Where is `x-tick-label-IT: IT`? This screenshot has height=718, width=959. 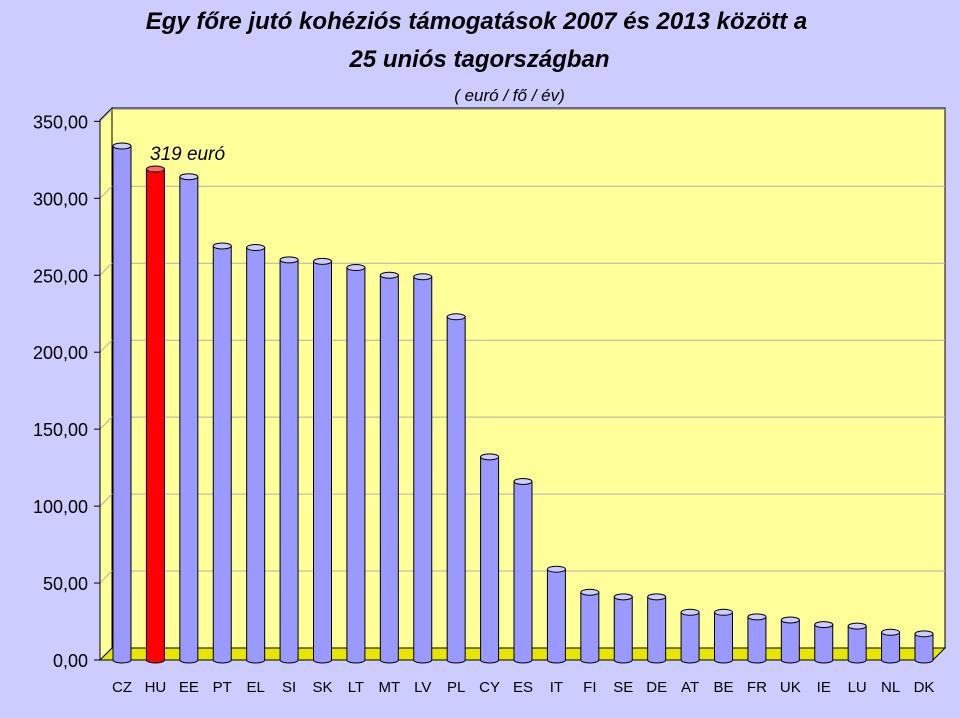
x-tick-label-IT: IT is located at coordinates (556, 687).